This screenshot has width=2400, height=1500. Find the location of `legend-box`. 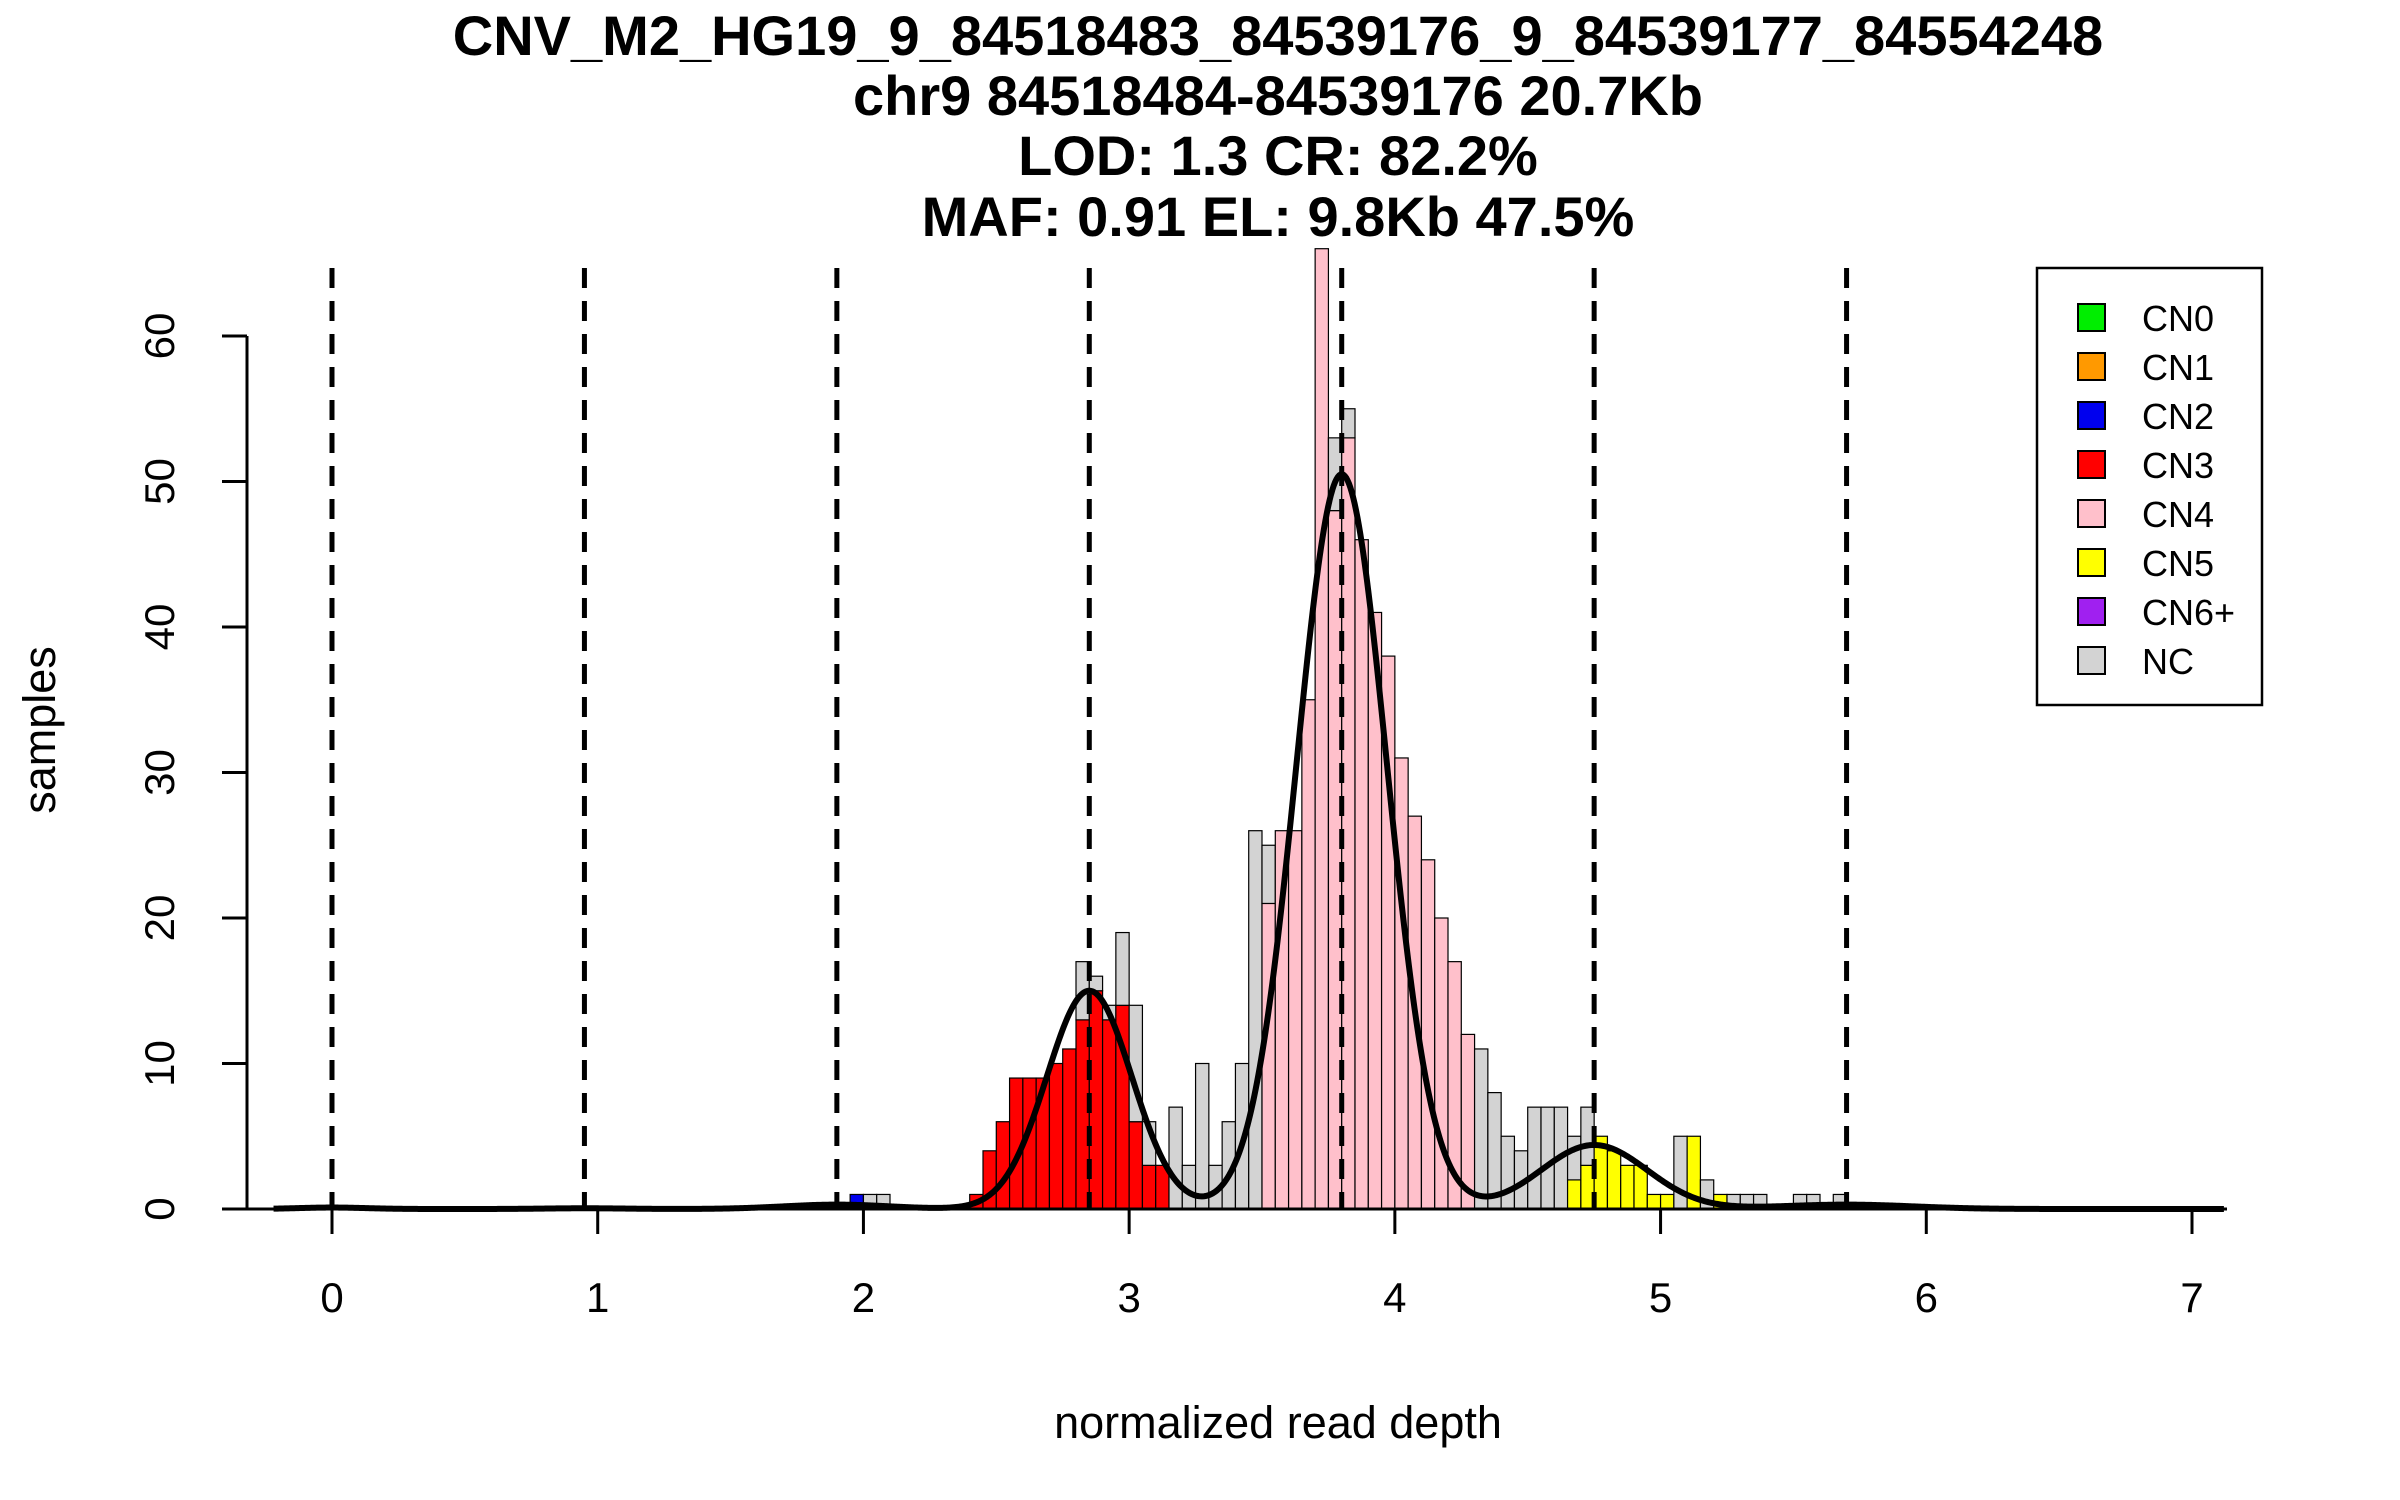

legend-box is located at coordinates (2149, 486).